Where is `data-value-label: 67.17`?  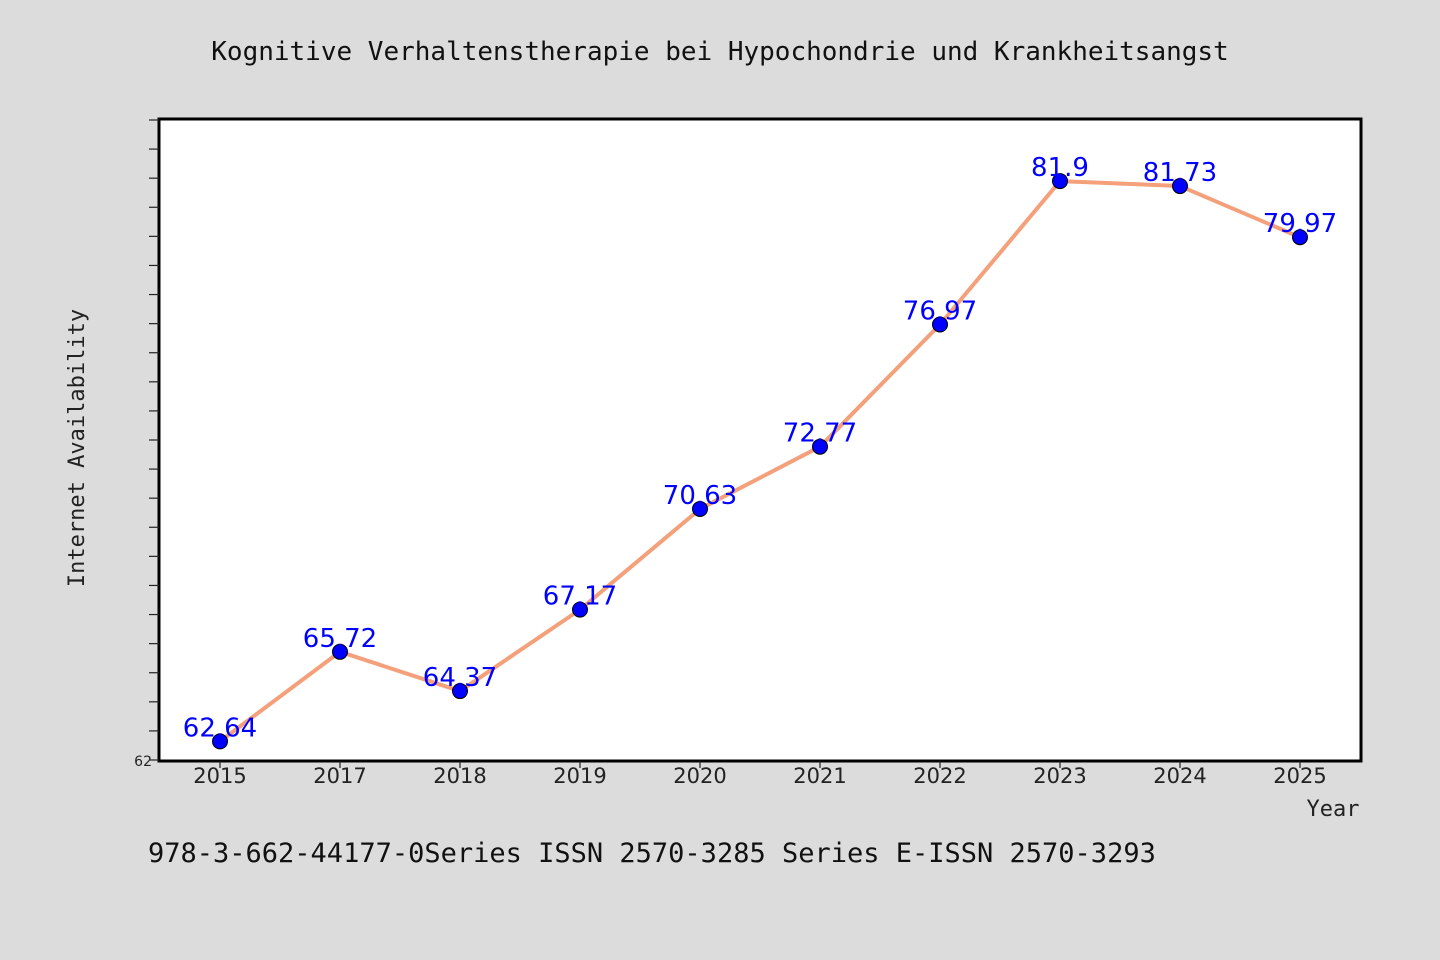 data-value-label: 67.17 is located at coordinates (580, 597).